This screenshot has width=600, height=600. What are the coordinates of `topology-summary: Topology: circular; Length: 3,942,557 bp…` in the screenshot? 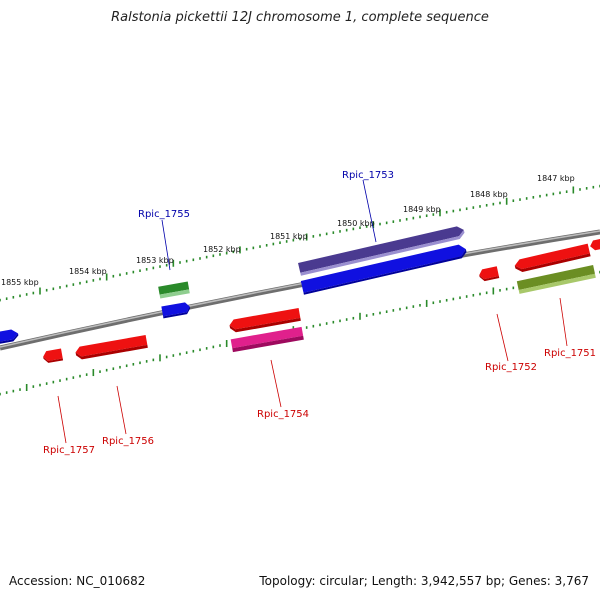 It's located at (424, 581).